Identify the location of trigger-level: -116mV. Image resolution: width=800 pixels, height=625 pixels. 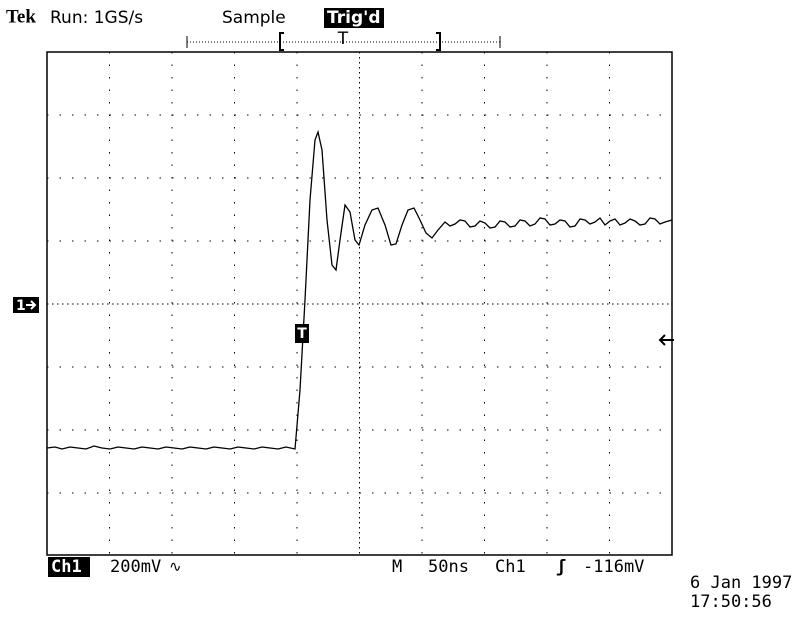
(613, 567).